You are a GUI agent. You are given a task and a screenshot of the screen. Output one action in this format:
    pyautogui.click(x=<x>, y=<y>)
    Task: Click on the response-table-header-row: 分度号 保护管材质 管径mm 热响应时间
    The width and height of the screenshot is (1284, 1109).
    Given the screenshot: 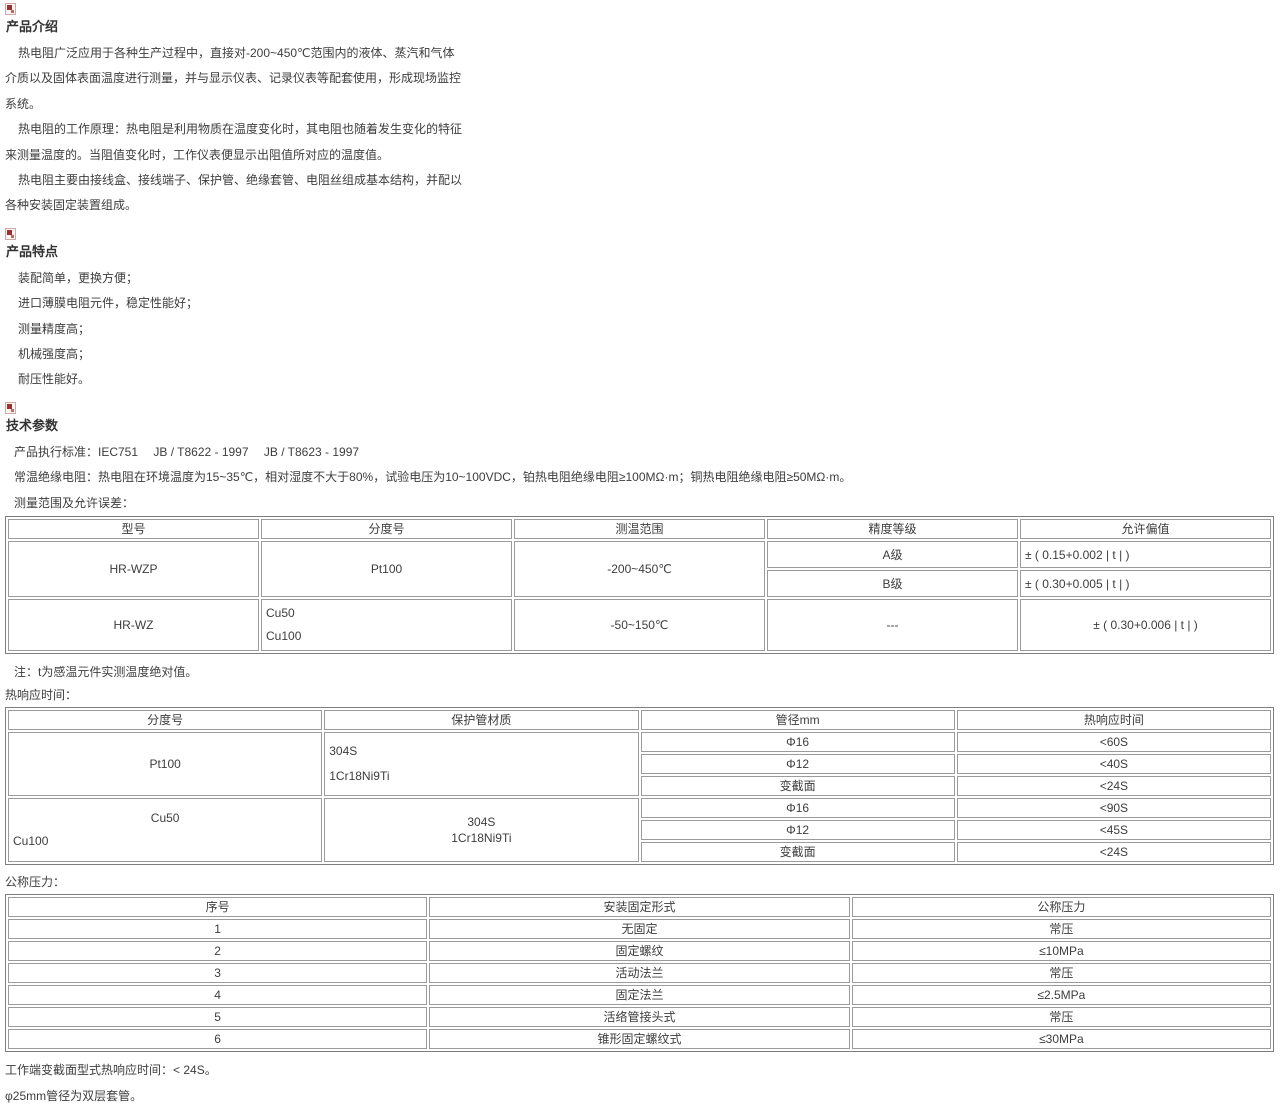 What is the action you would take?
    pyautogui.click(x=639, y=720)
    